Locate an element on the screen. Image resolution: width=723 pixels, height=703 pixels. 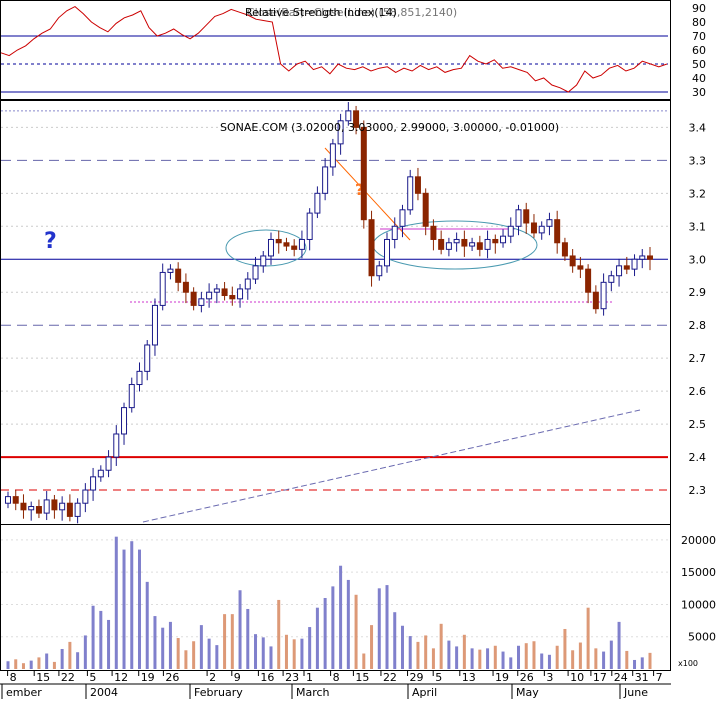
volume-unit-label: x100 is located at coordinates (688, 663).